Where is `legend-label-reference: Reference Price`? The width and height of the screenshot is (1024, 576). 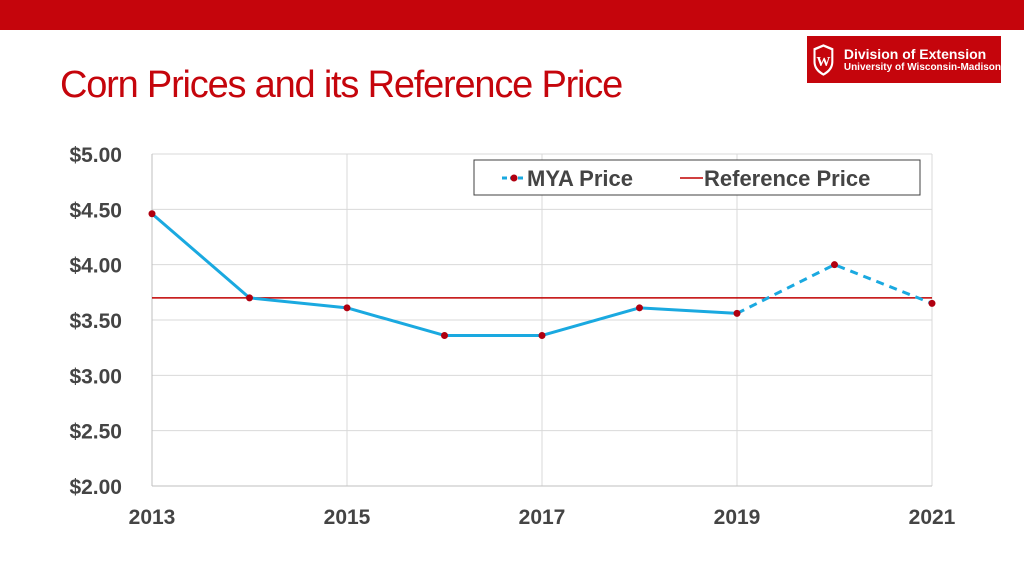 legend-label-reference: Reference Price is located at coordinates (787, 178).